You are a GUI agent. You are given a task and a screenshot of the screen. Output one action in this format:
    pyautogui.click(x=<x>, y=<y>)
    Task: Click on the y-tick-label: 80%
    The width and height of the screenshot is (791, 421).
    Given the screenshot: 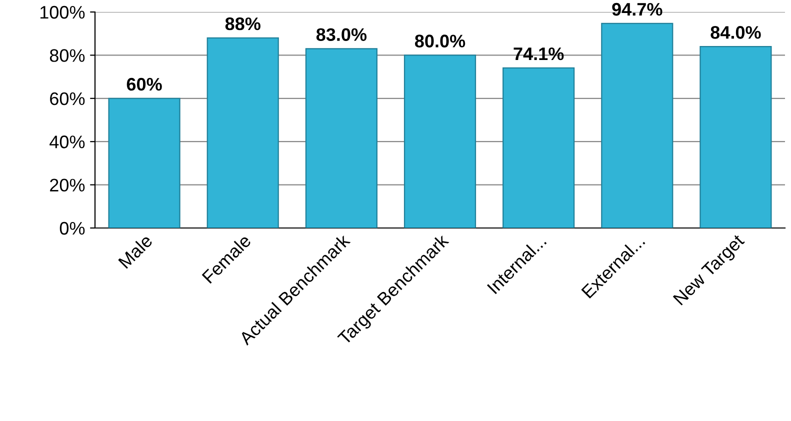 What is the action you would take?
    pyautogui.click(x=67, y=55)
    